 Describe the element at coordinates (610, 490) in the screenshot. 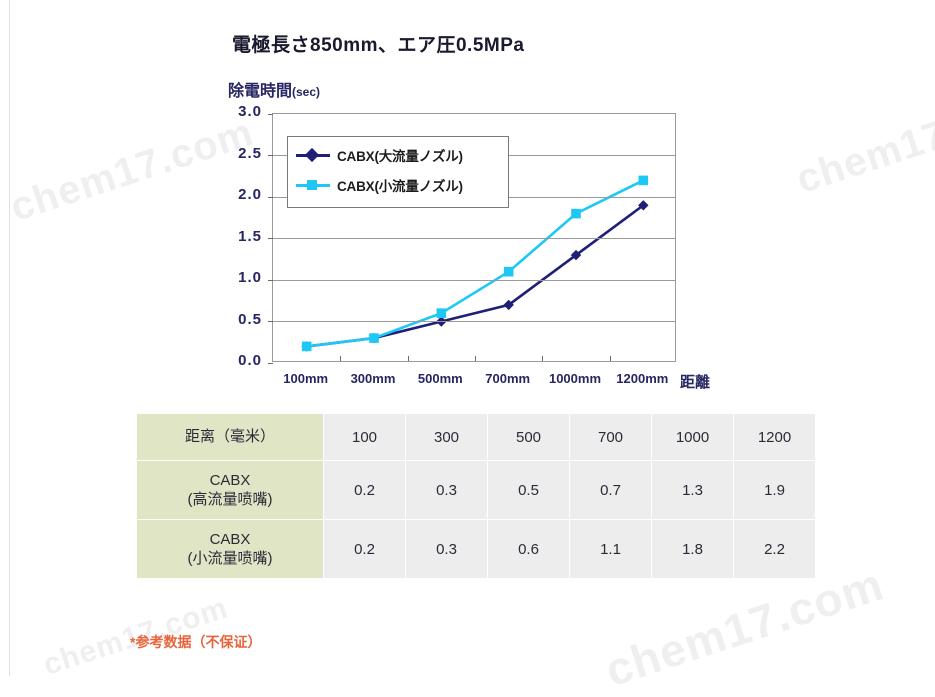

I see `table-cell: 0.7` at that location.